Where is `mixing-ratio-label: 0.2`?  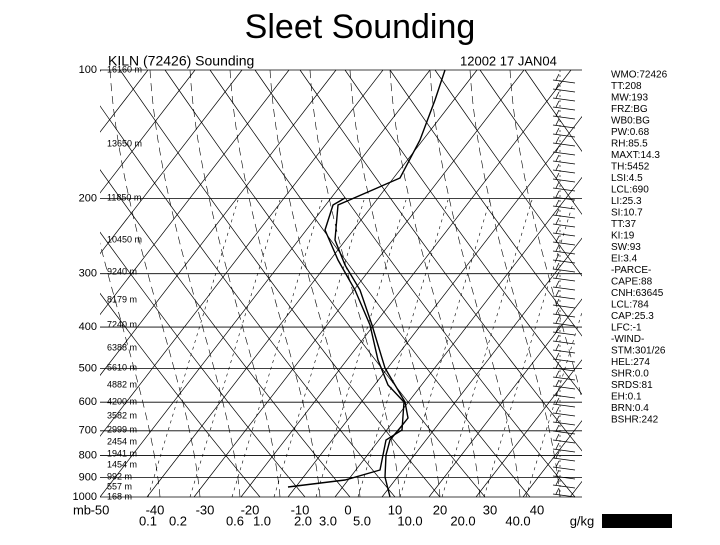
mixing-ratio-label: 0.2 is located at coordinates (178, 520).